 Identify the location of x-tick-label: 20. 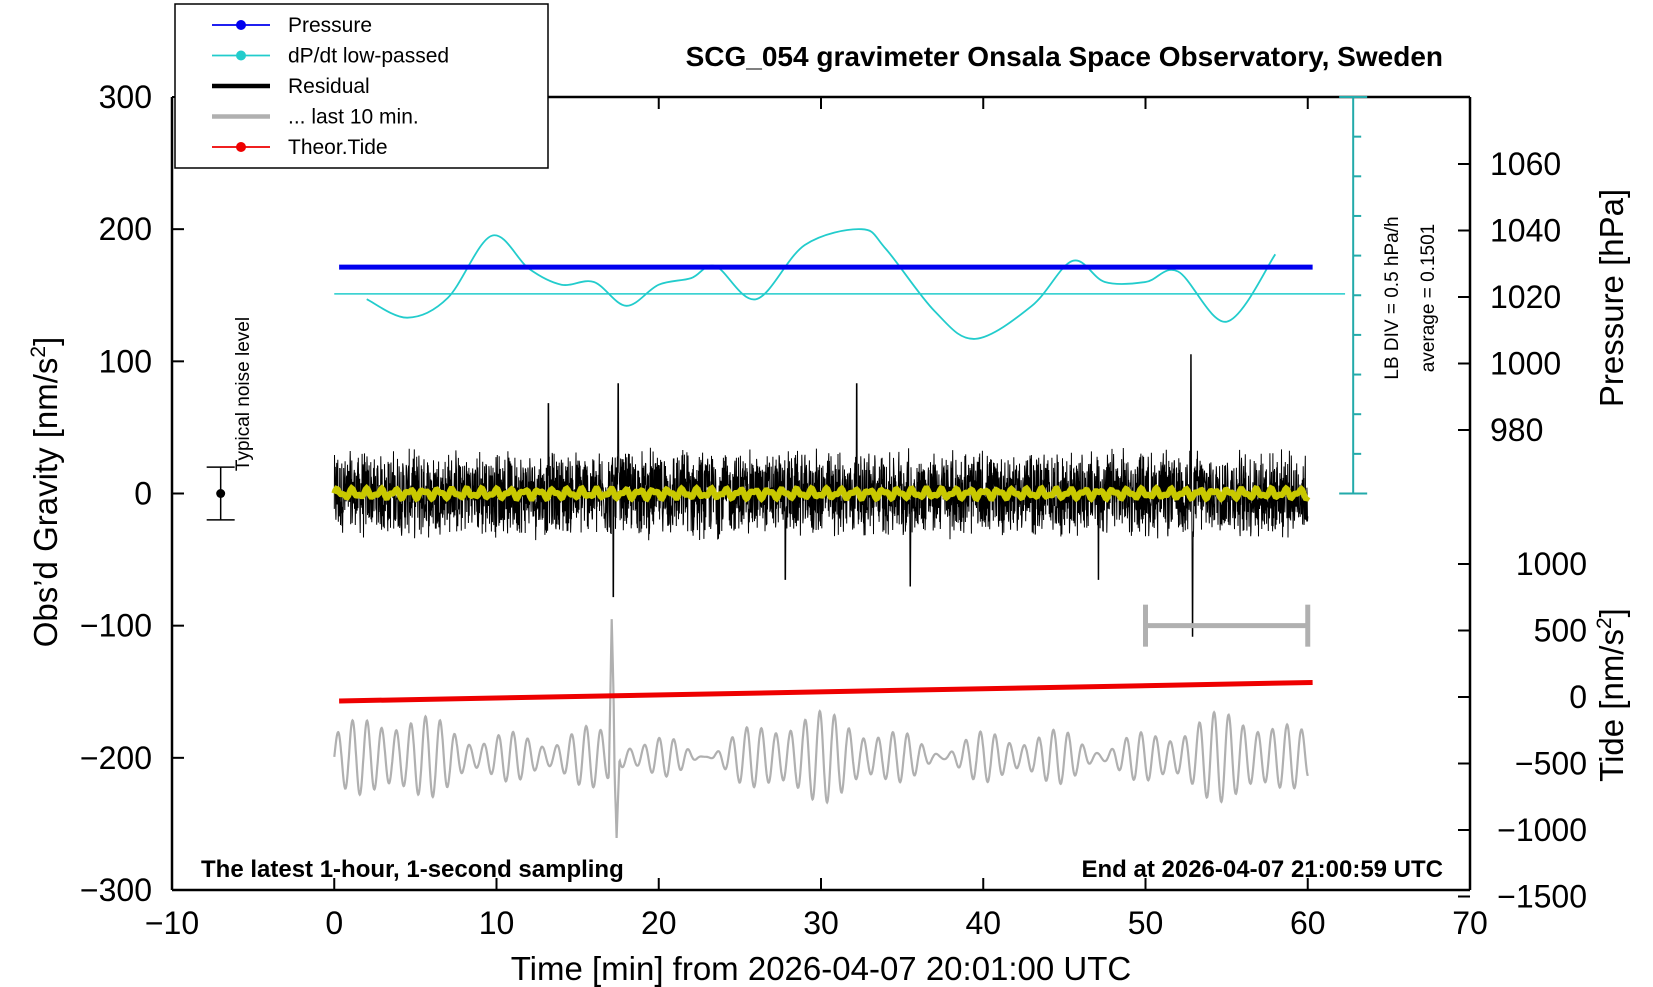
(659, 923).